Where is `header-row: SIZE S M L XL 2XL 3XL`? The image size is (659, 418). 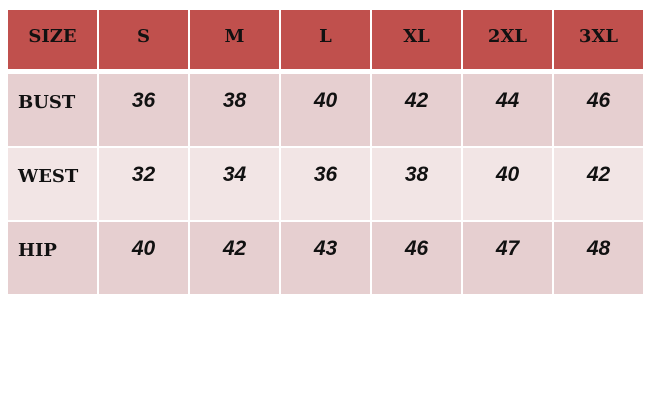
header-row: SIZE S M L XL 2XL 3XL is located at coordinates (325, 39).